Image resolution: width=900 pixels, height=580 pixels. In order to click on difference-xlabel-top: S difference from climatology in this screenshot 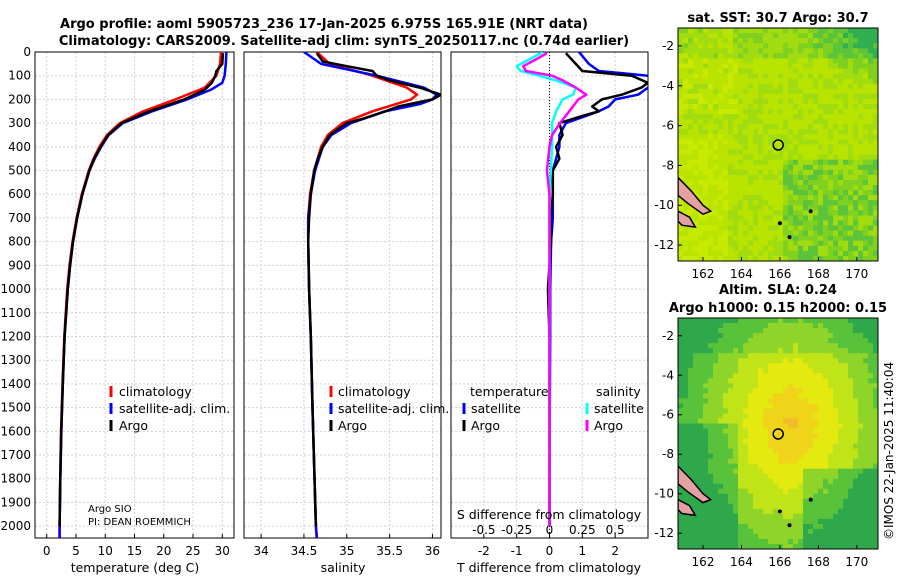, I will do `click(549, 514)`.